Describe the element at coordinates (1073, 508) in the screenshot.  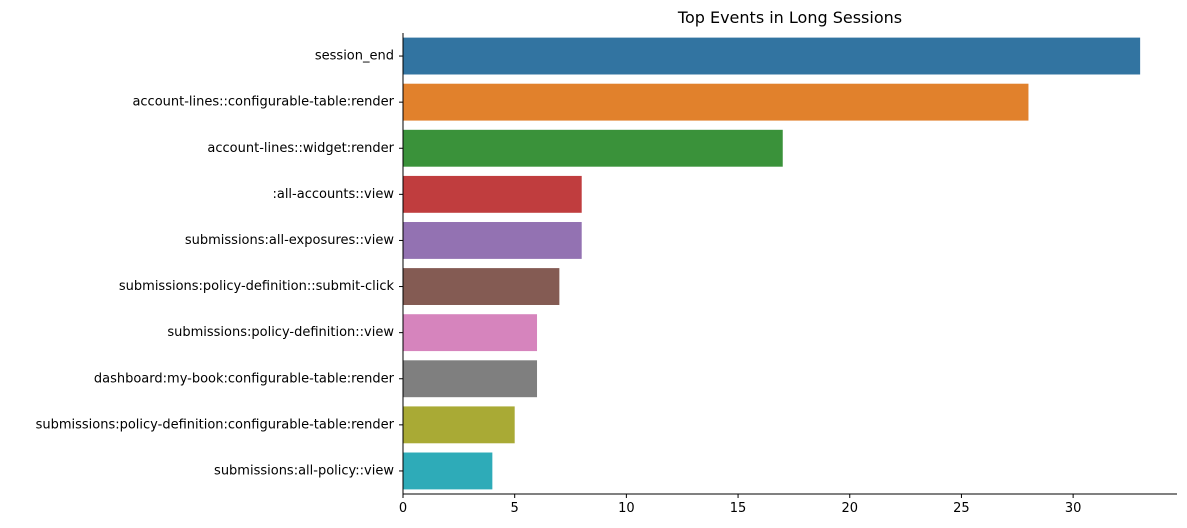
I see `x-tick-label-6: 30` at that location.